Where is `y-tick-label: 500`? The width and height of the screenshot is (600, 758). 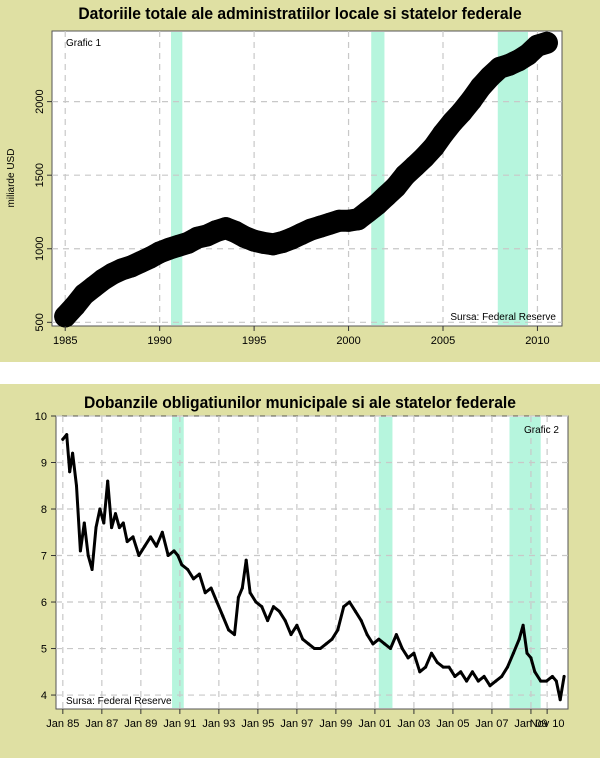
y-tick-label: 500 is located at coordinates (40, 322).